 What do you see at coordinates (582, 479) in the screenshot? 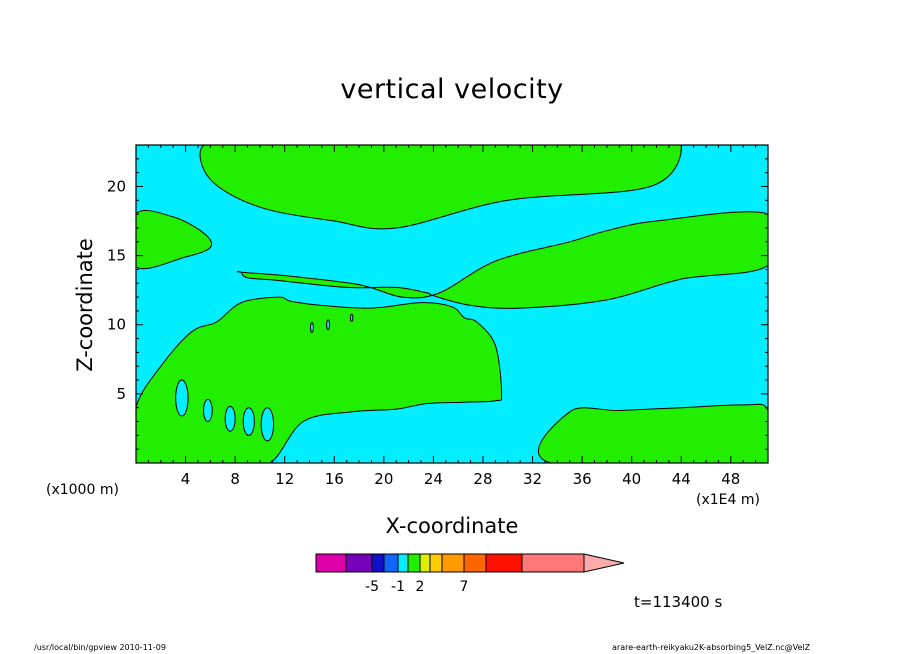
I see `x-tick-label: 36` at bounding box center [582, 479].